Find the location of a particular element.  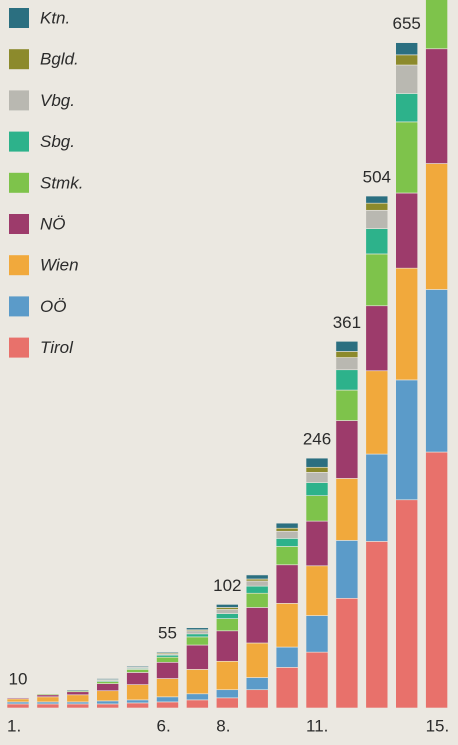

legend-label: Ktn. is located at coordinates (55, 17).